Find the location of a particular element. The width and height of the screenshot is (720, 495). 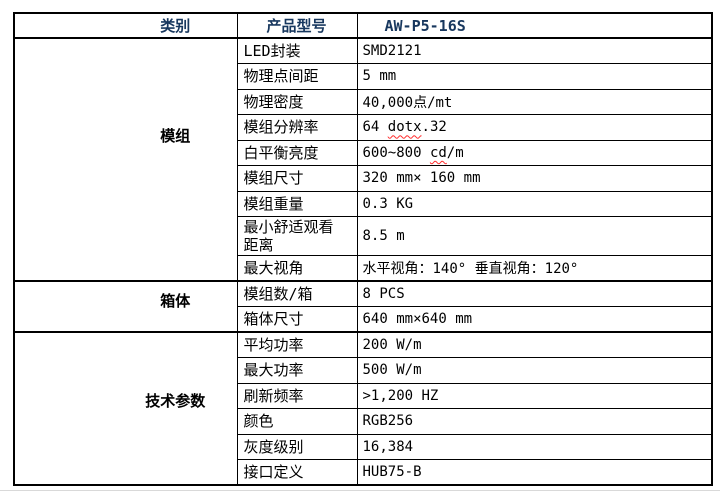

table-row: 最大功率 500 W/m is located at coordinates (363, 370).